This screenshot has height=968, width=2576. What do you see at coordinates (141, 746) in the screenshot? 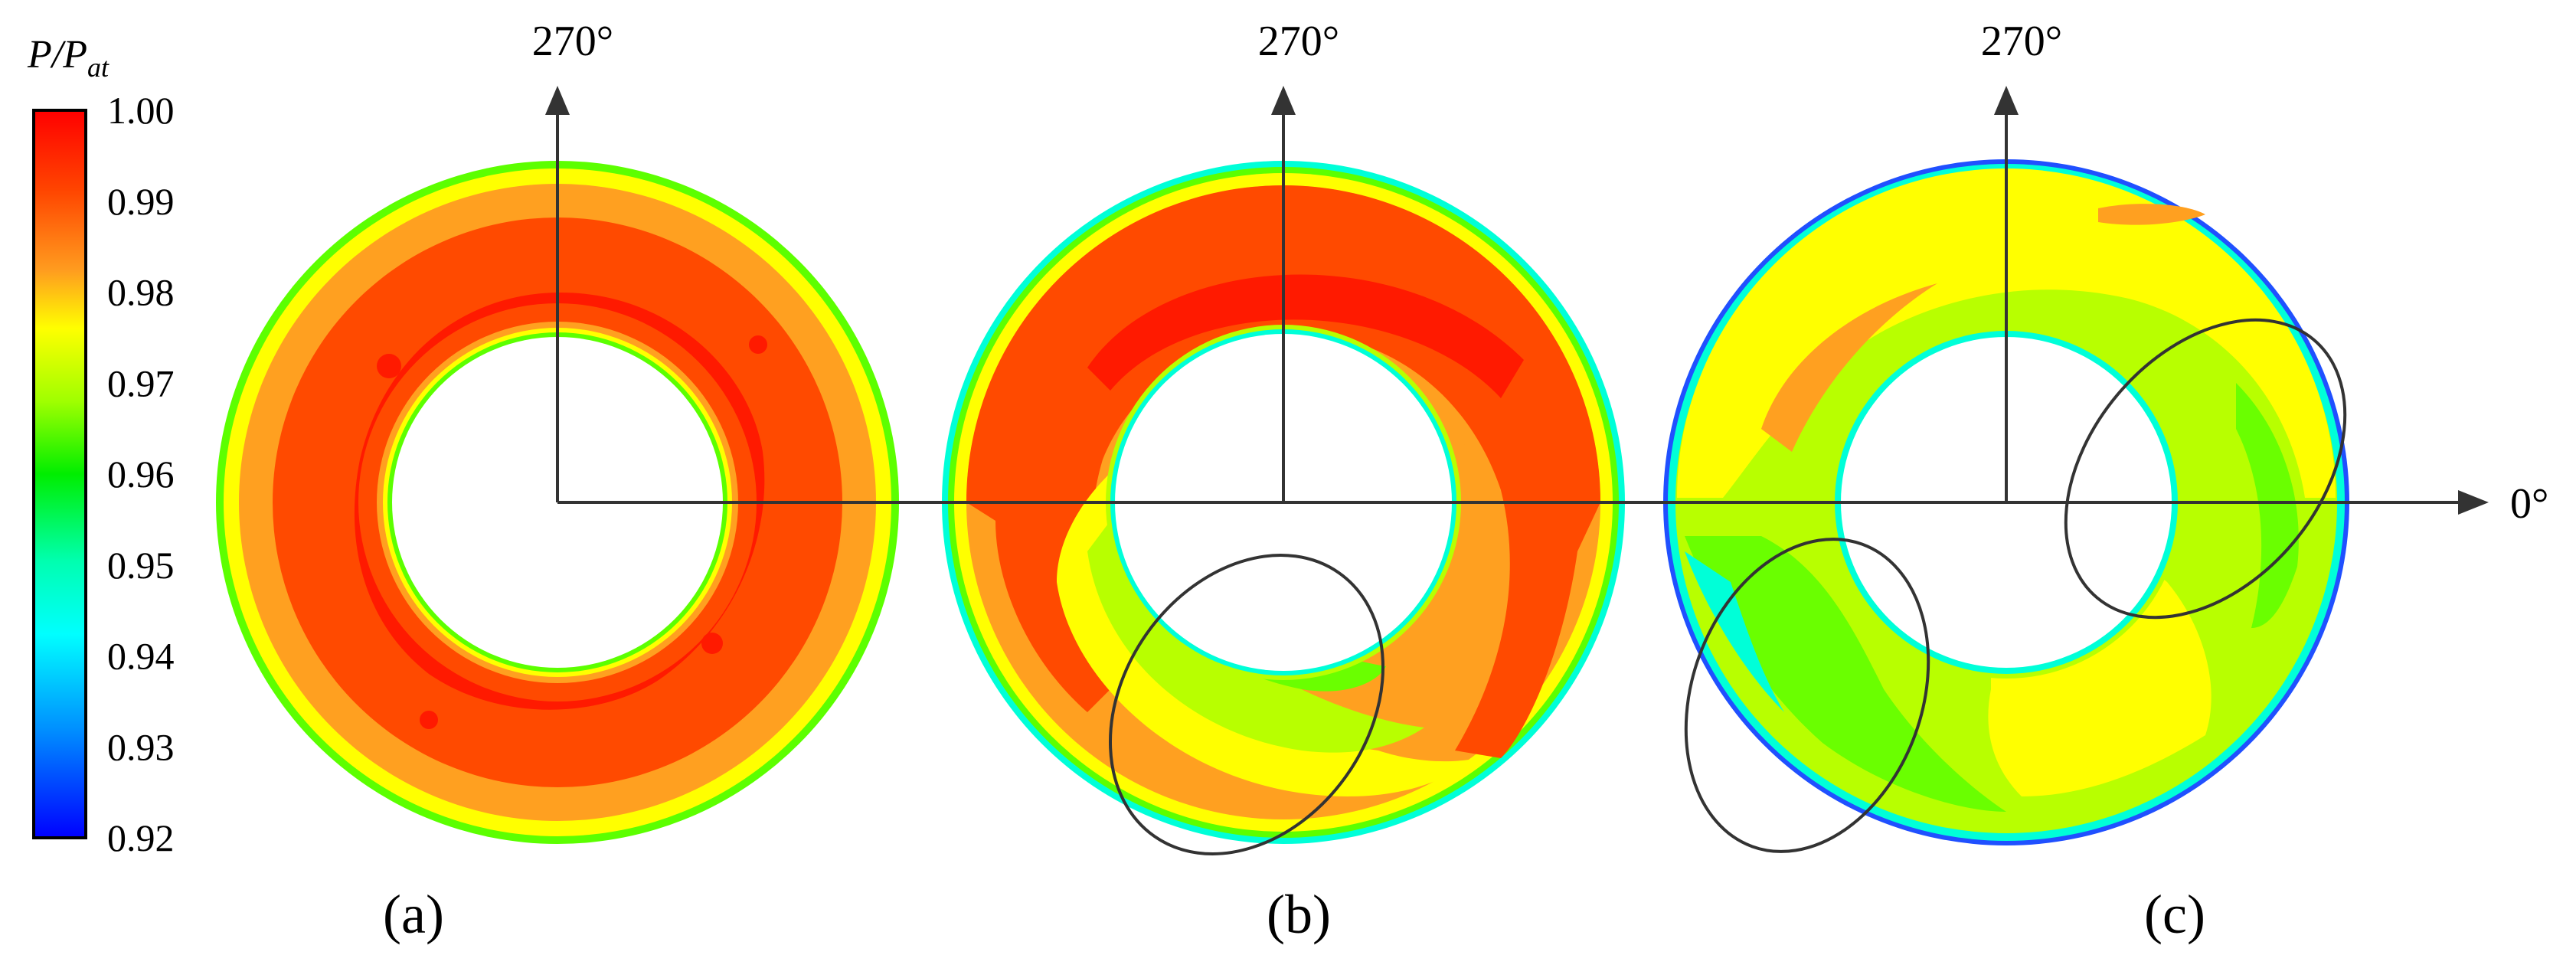
I see `colorbar-tick-label: 0.93` at bounding box center [141, 746].